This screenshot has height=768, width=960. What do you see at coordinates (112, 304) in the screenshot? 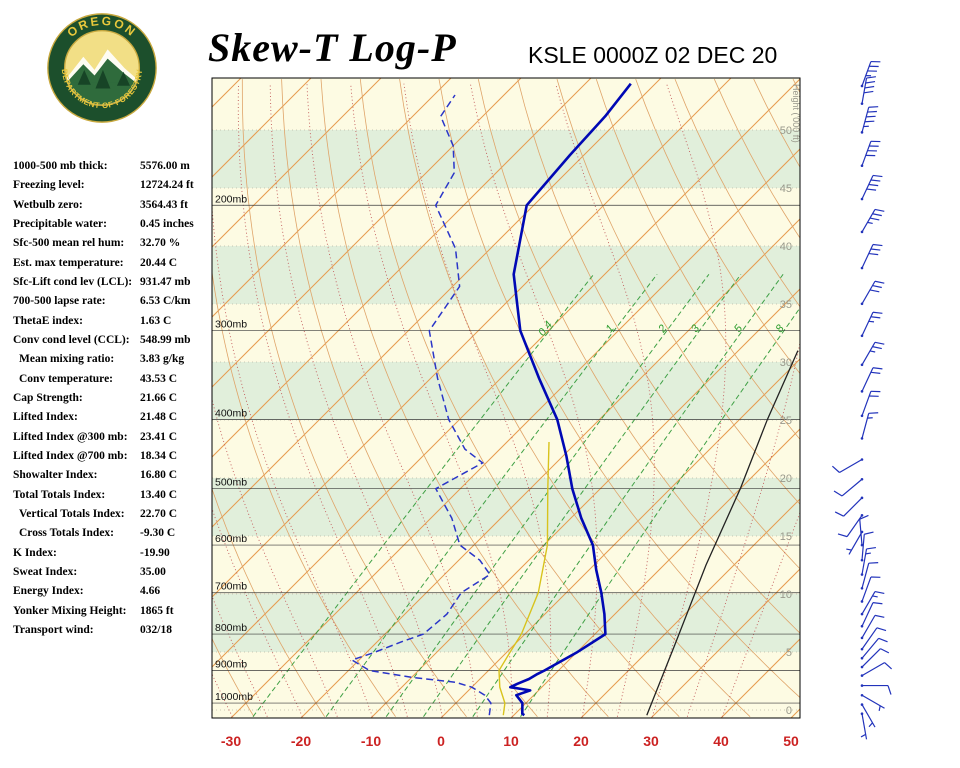
I see `index-row: 700-500 lapse rate: 6.53 C/km` at bounding box center [112, 304].